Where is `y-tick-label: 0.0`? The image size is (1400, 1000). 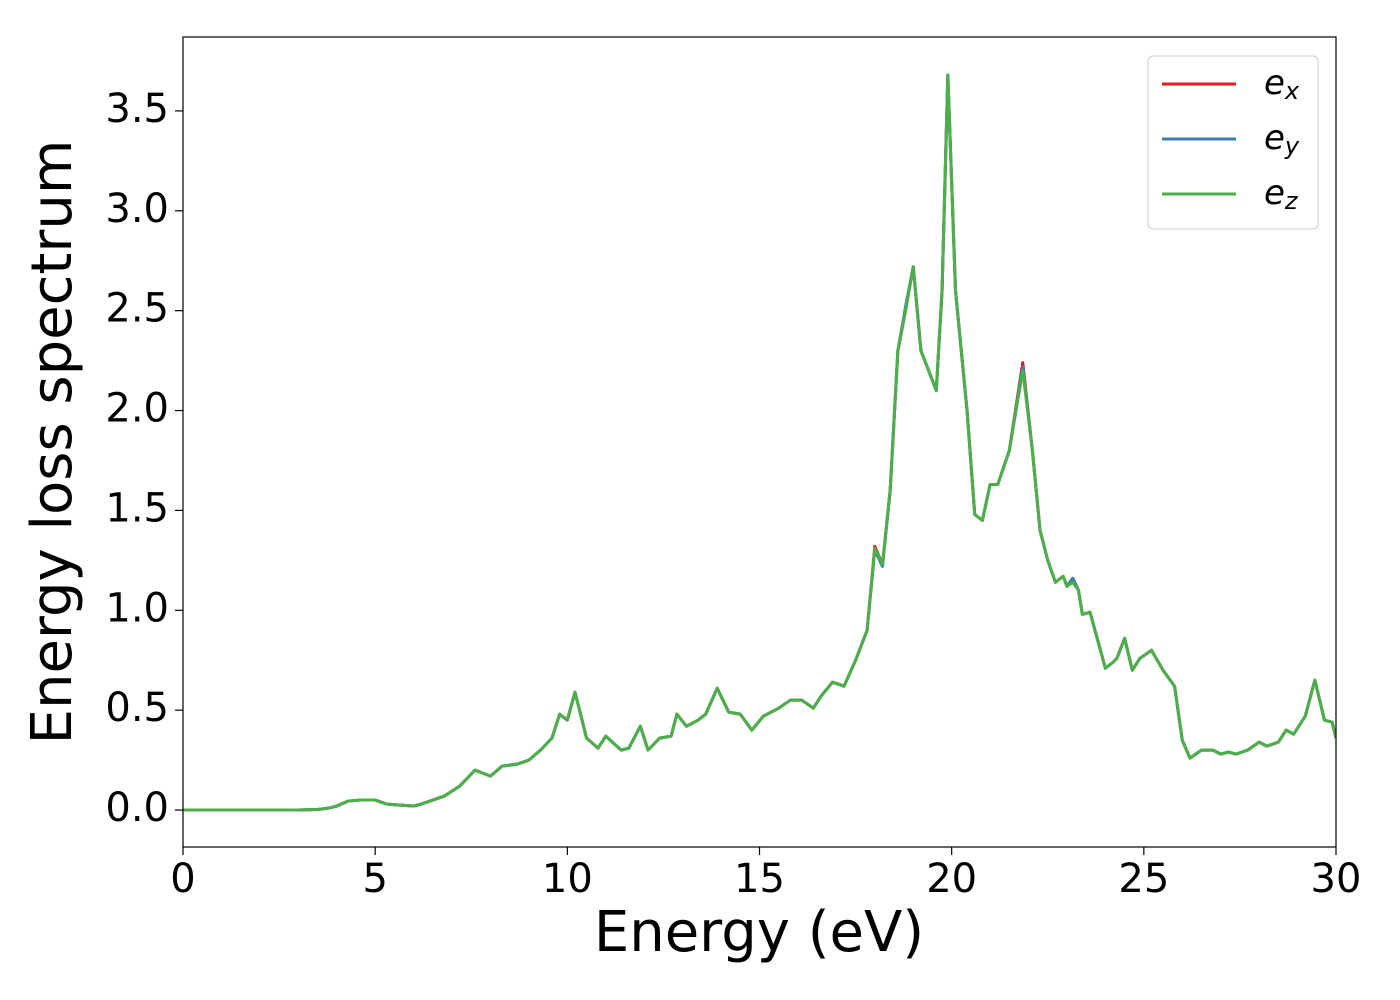 y-tick-label: 0.0 is located at coordinates (137, 808).